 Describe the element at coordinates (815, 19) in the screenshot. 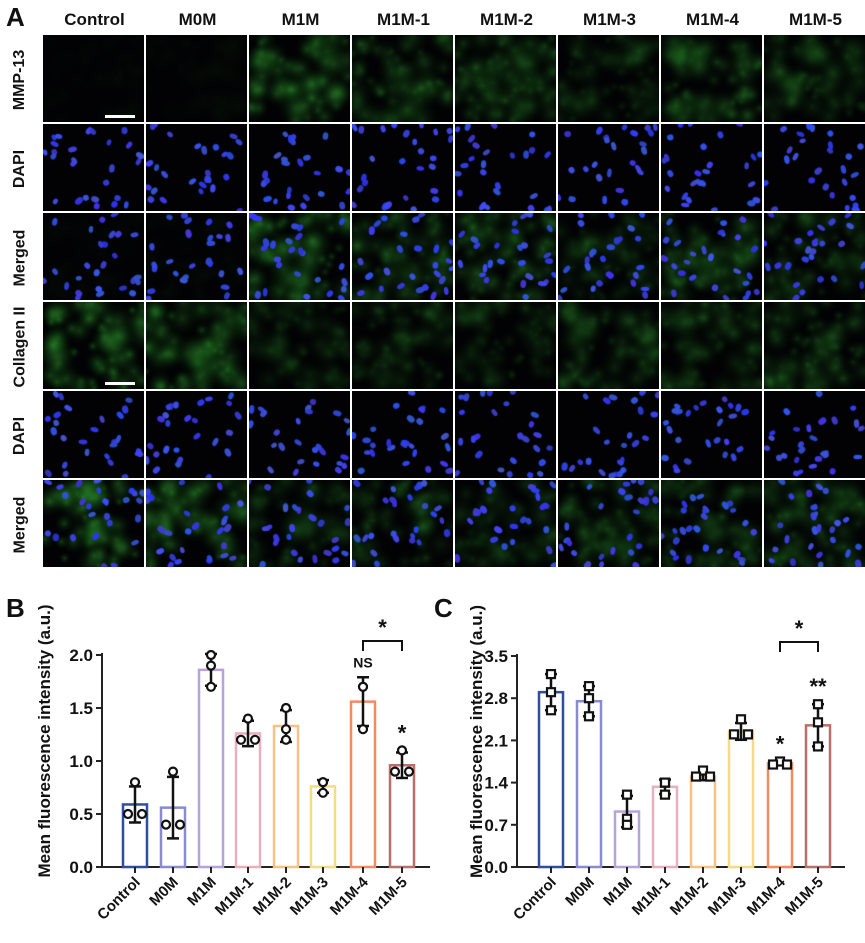

I see `column-header: M1M-5` at that location.